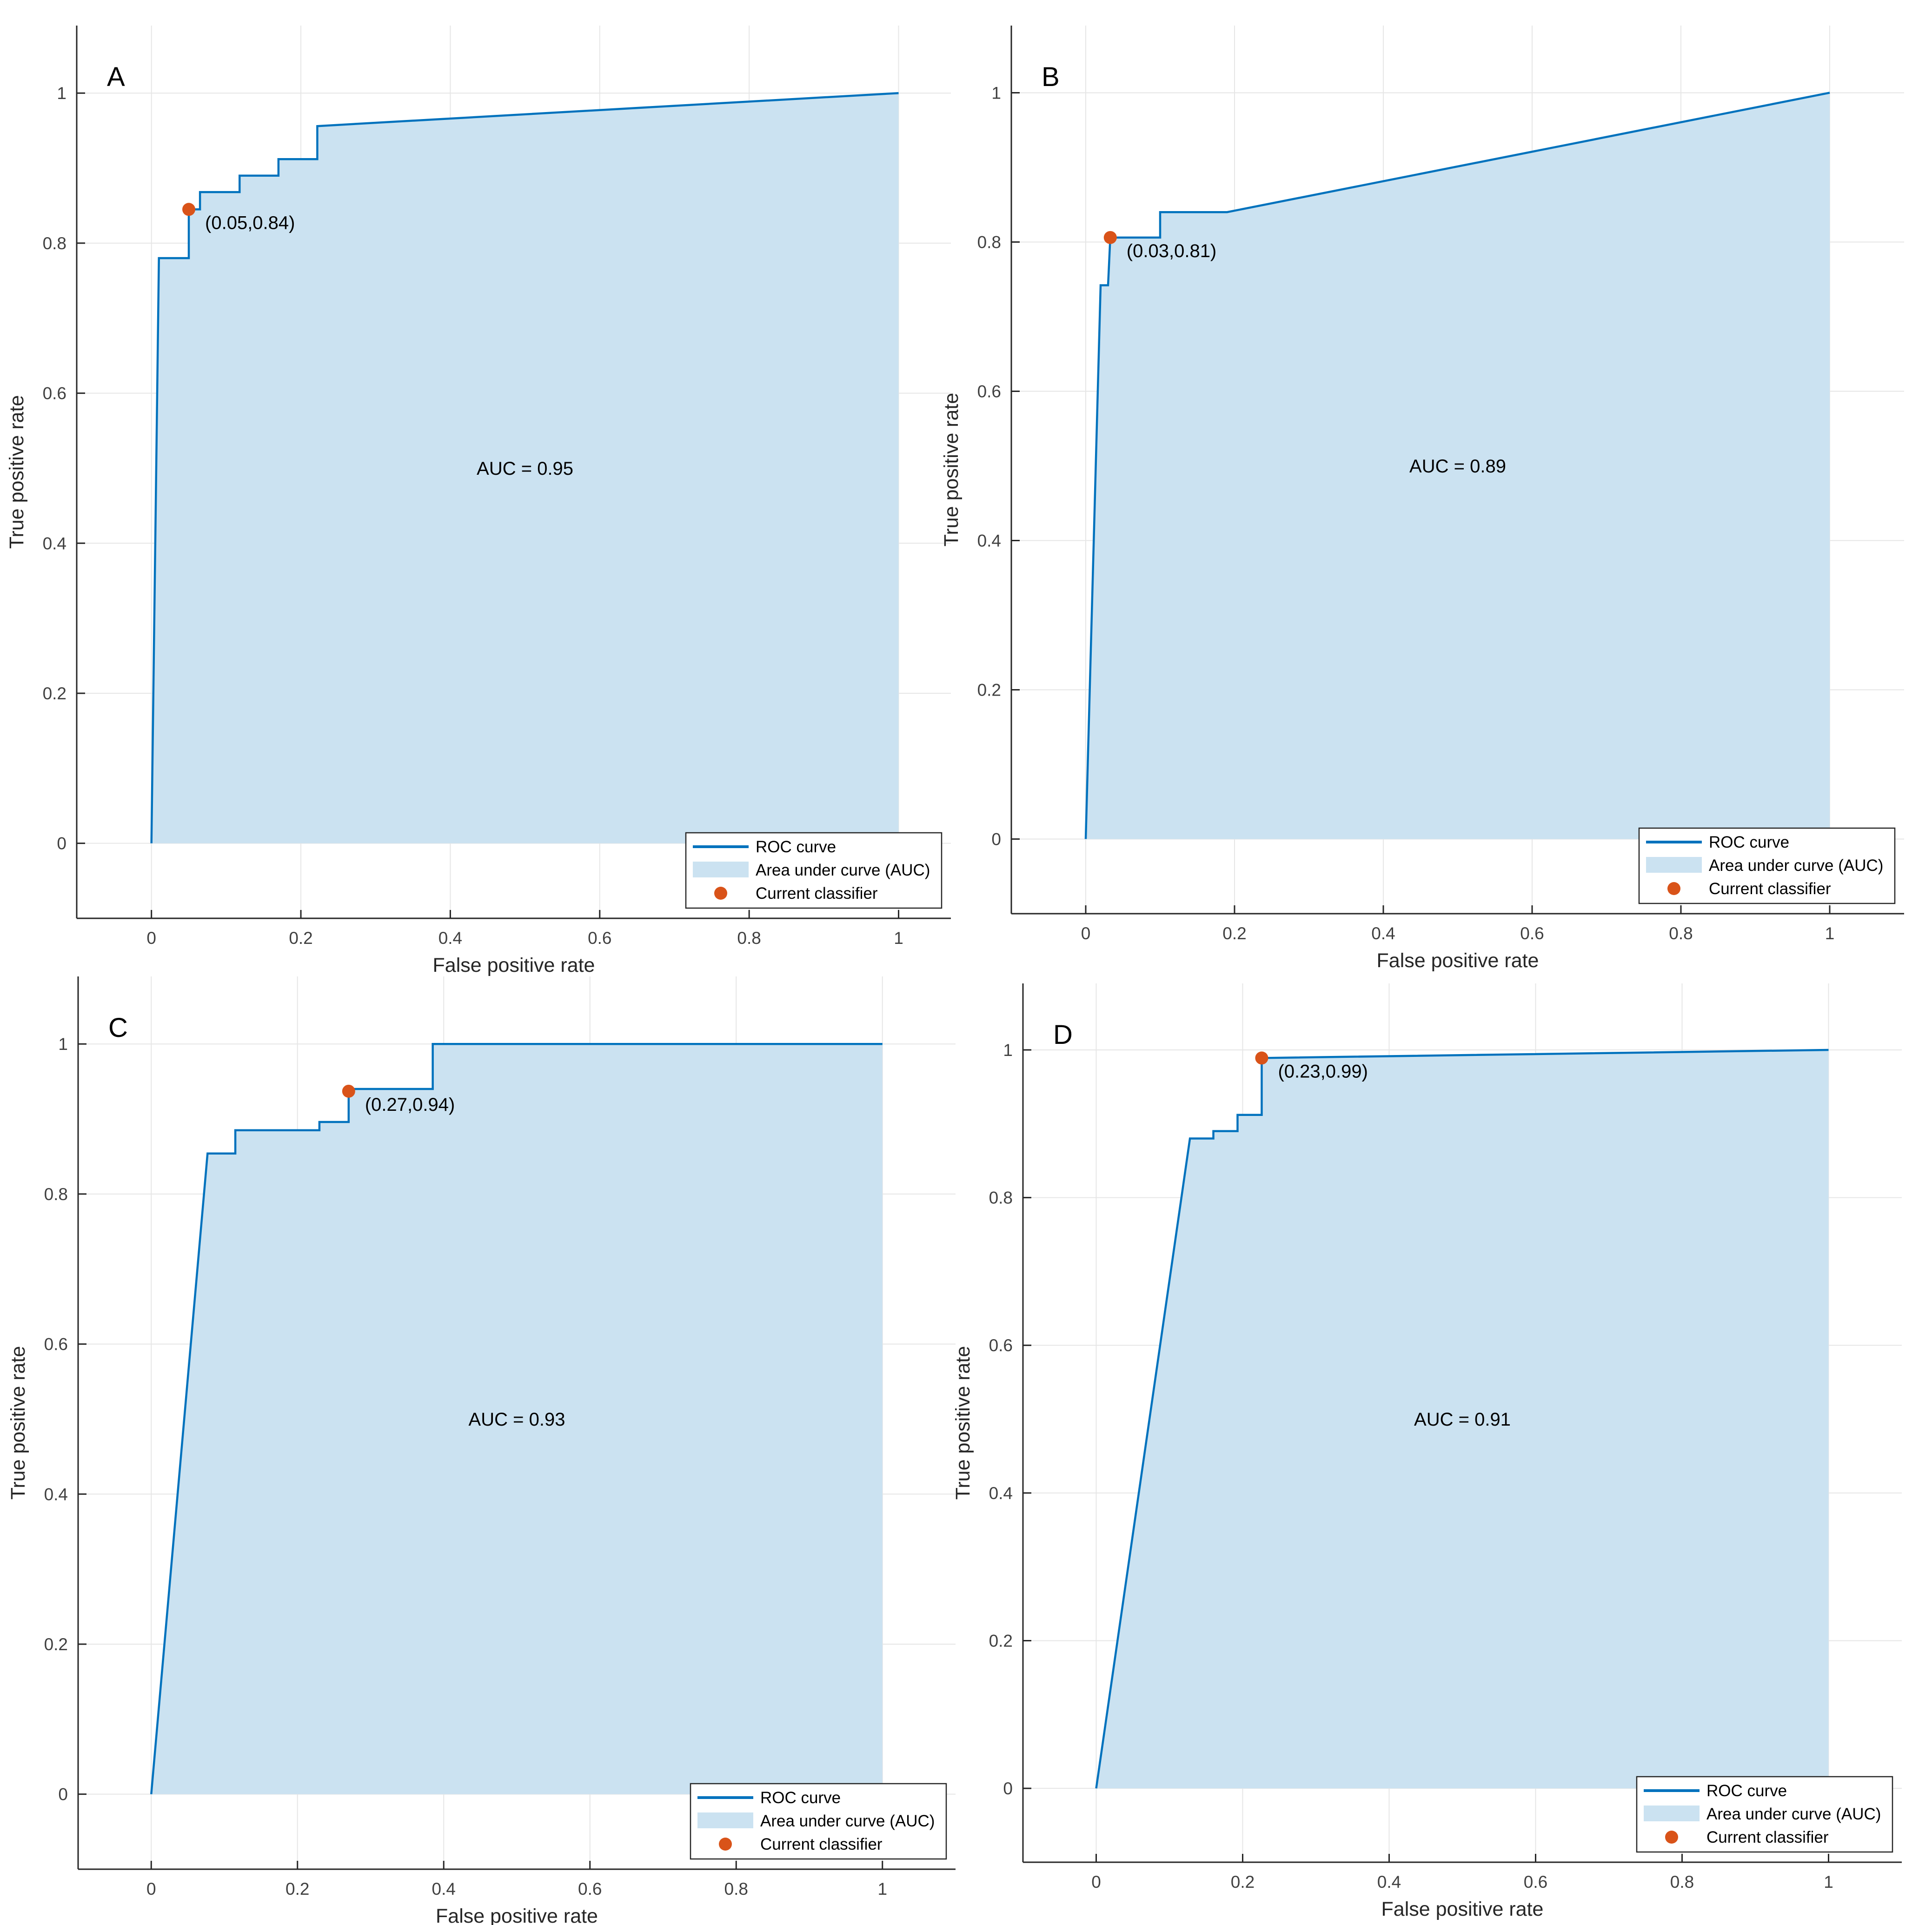  Describe the element at coordinates (410, 1105) in the screenshot. I see `classifier-annotation: (0.27,0.94)` at that location.